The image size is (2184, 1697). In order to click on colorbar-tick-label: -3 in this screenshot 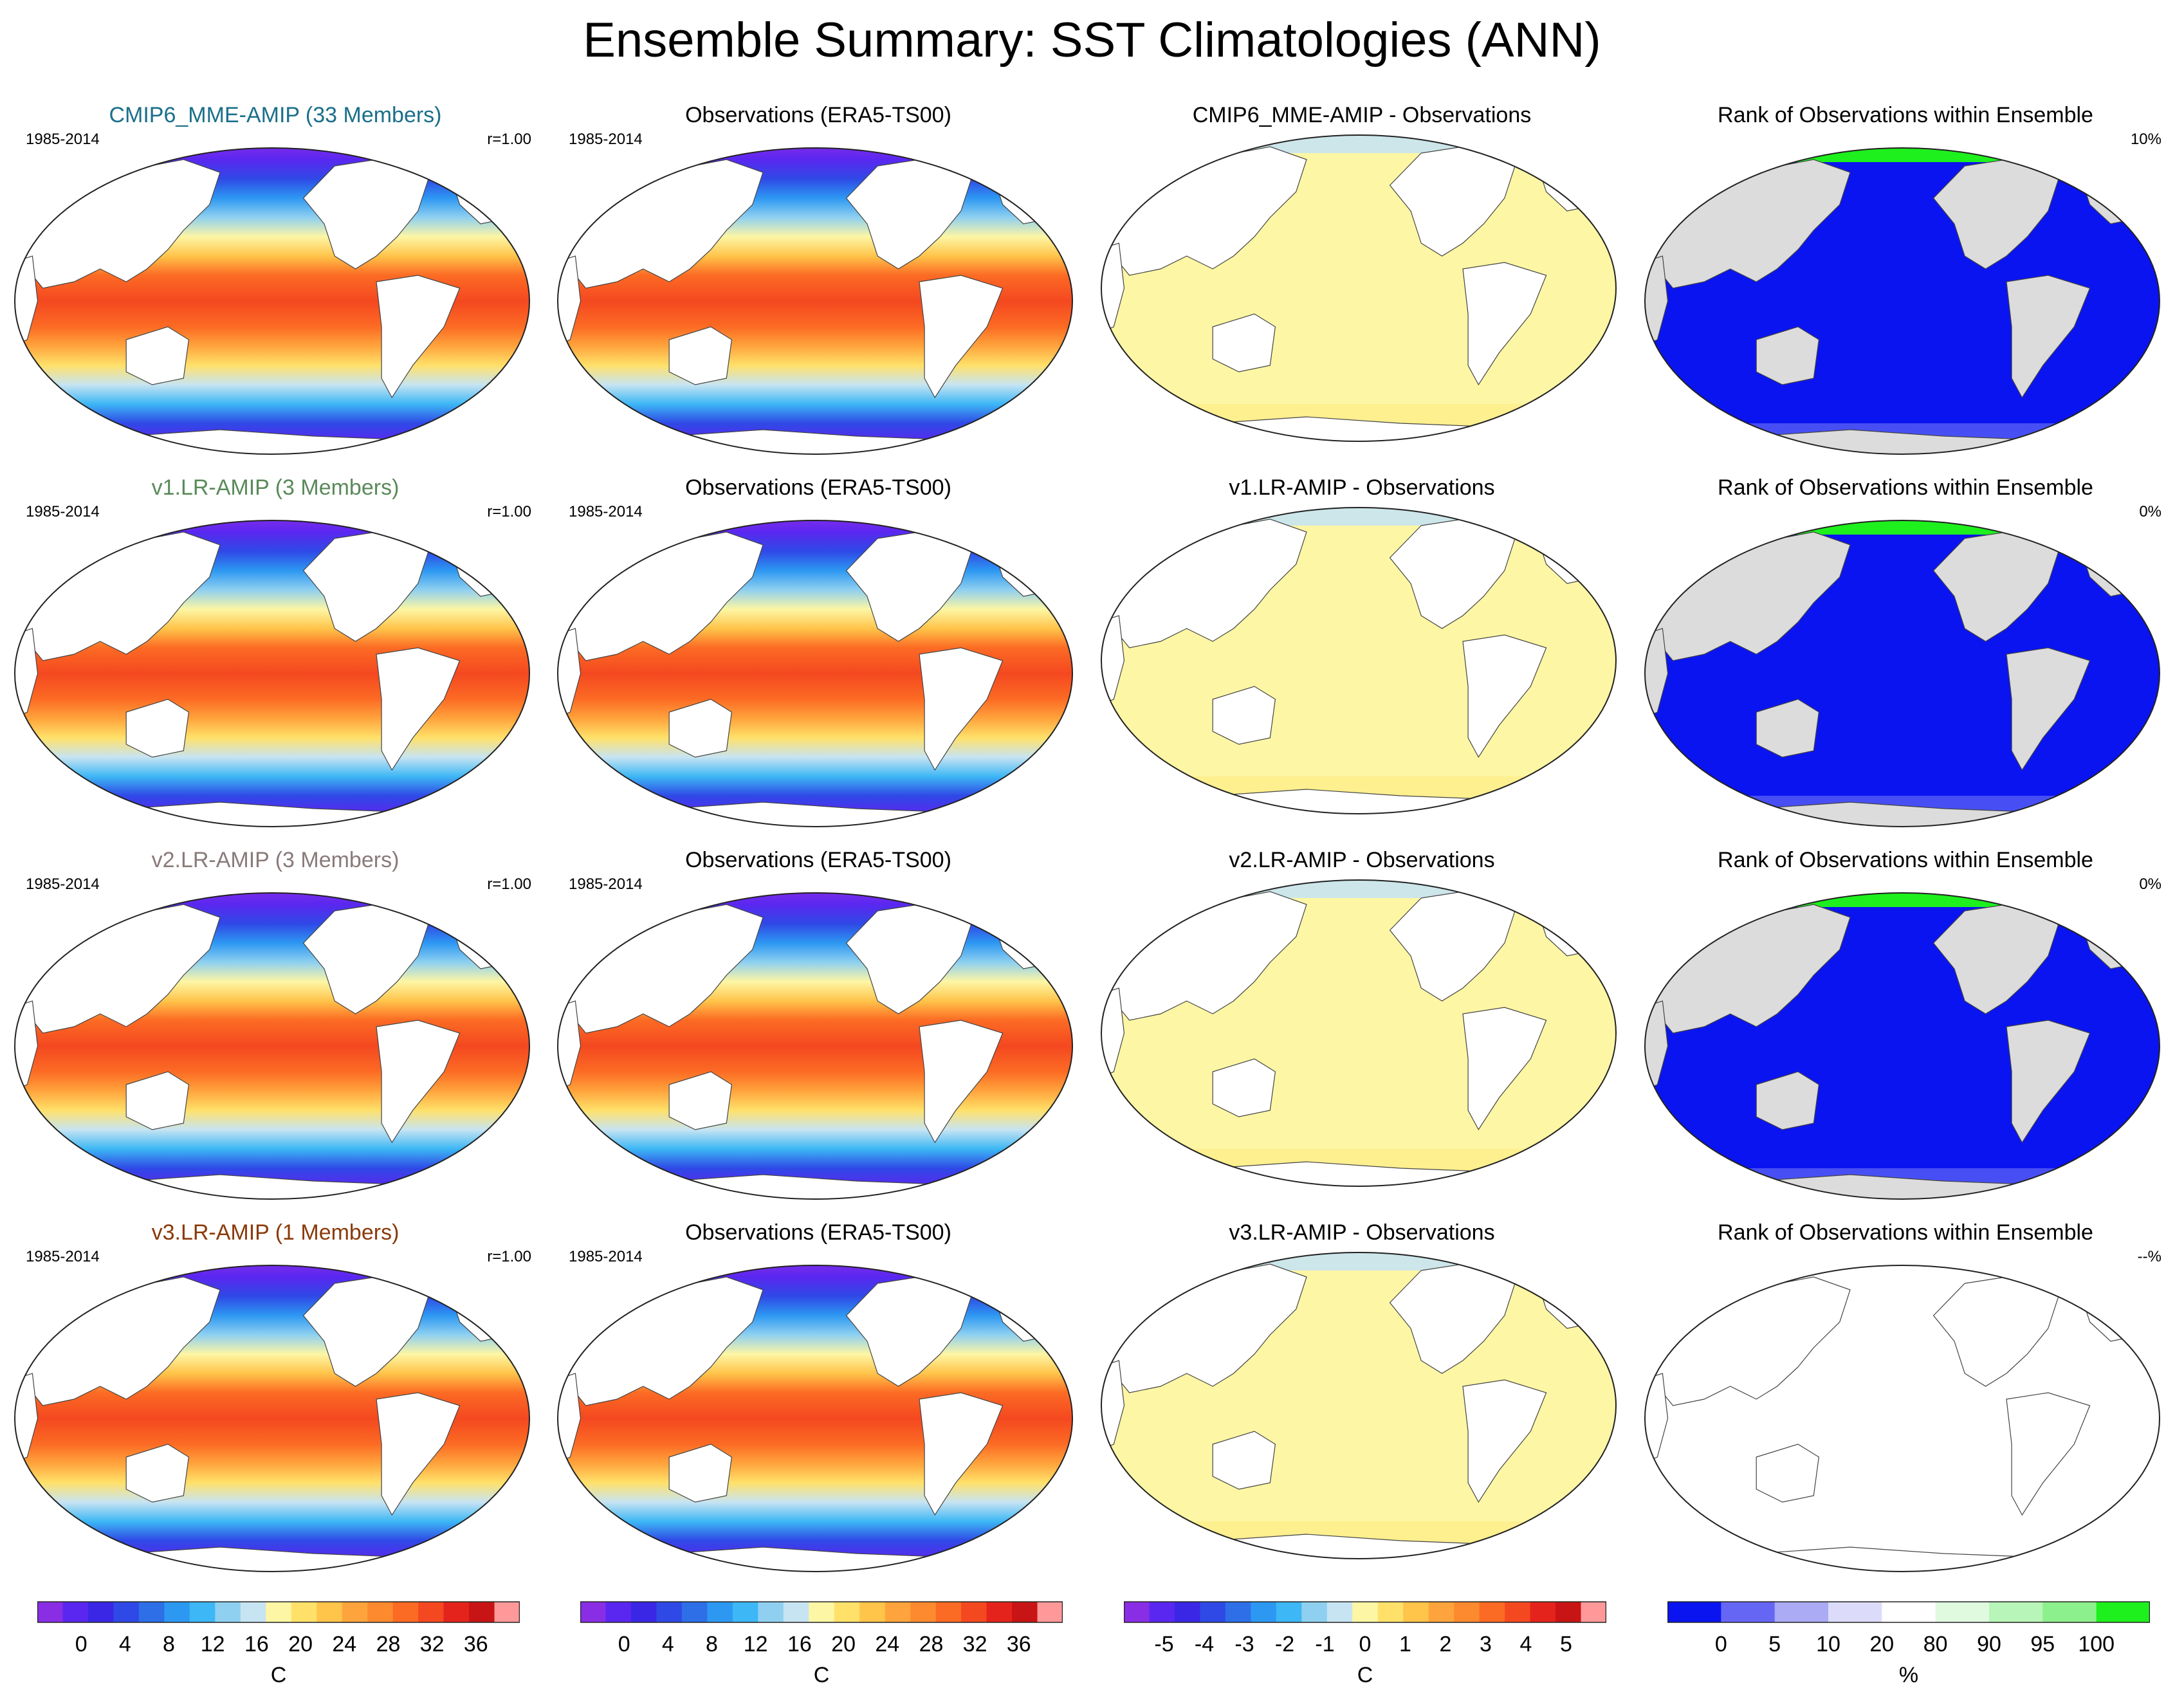, I will do `click(1244, 1644)`.